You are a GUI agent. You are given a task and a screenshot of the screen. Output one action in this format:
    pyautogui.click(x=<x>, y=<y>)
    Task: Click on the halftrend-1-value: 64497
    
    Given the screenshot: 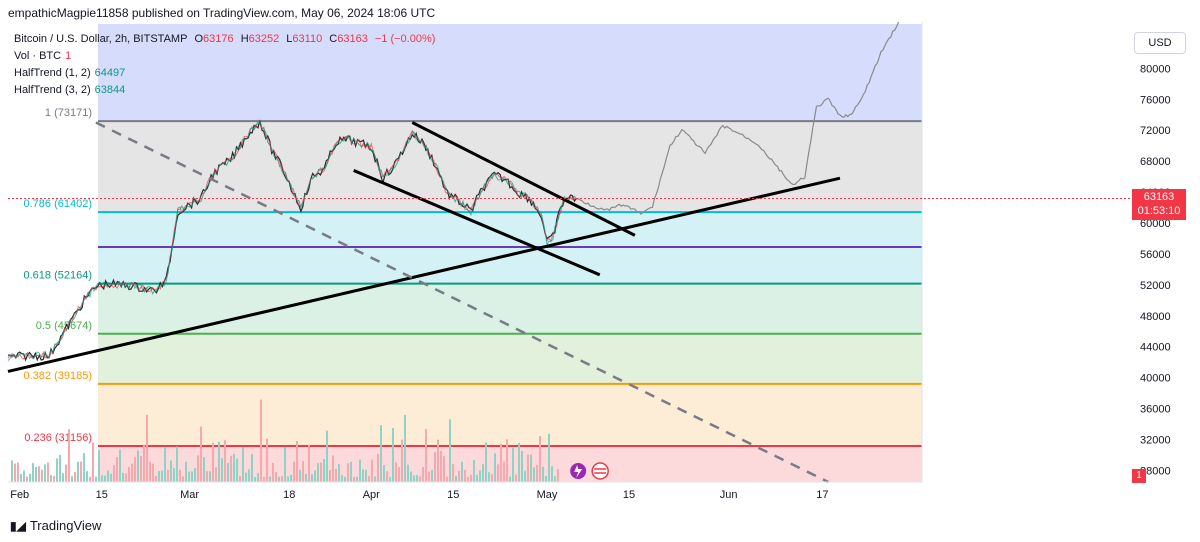 What is the action you would take?
    pyautogui.click(x=110, y=73)
    